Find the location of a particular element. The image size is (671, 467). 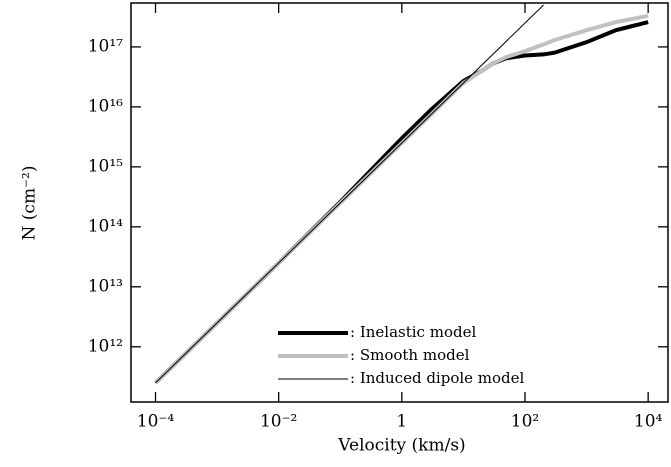

y-tick-label: 10¹⁶ is located at coordinates (105, 106).